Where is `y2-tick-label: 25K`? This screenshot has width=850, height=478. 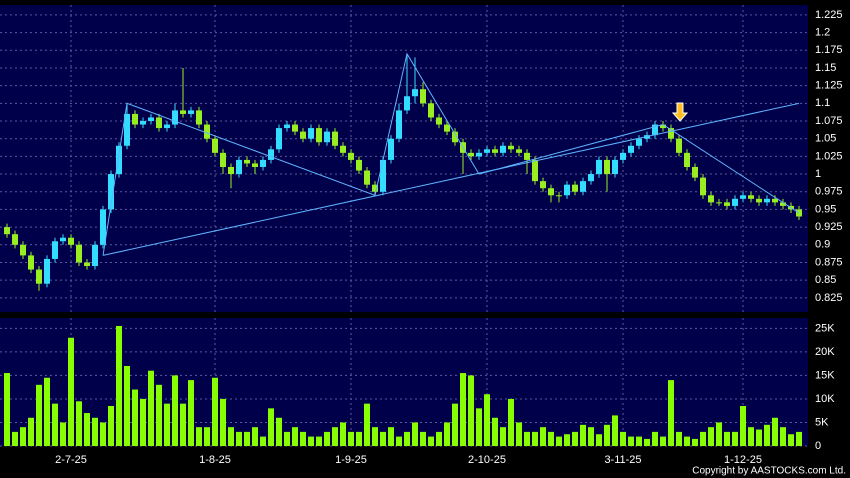
y2-tick-label: 25K is located at coordinates (825, 328).